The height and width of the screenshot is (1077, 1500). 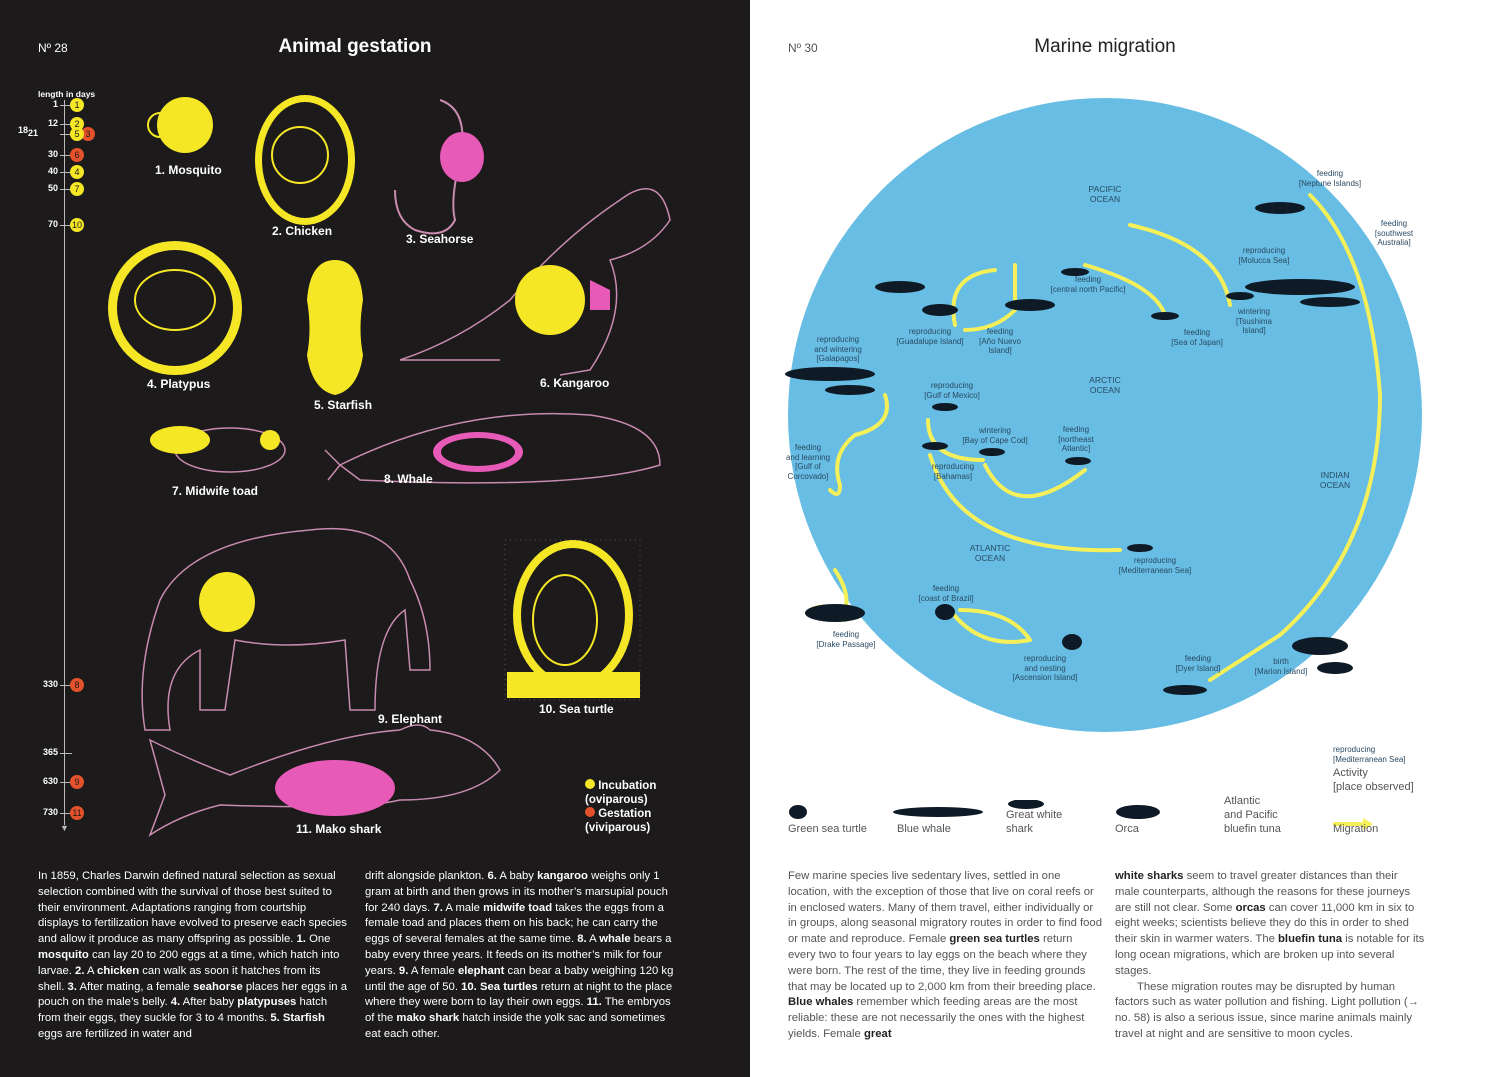 I want to click on text-run: A baby, so click(x=517, y=876).